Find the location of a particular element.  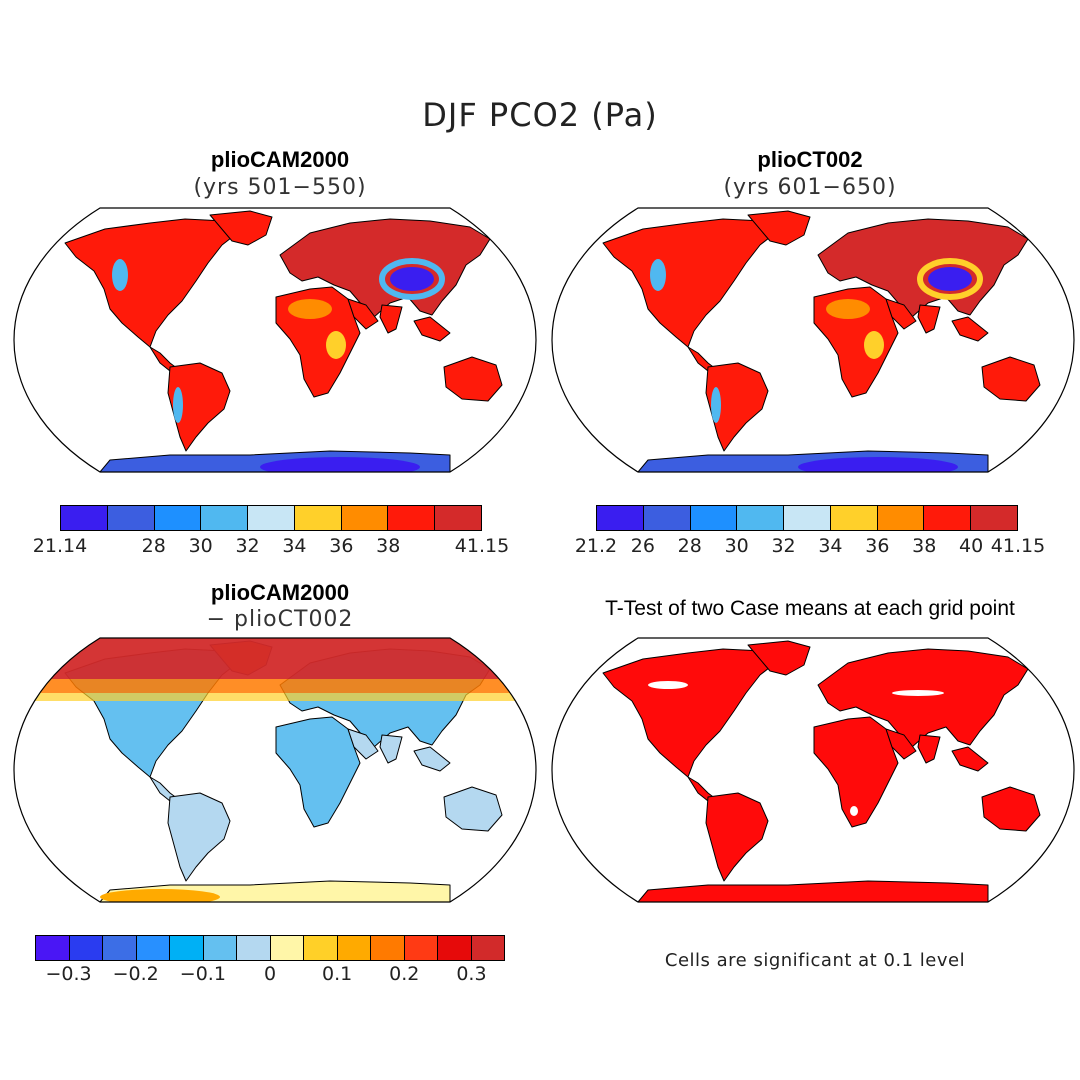

panel-a-map is located at coordinates (275, 340).